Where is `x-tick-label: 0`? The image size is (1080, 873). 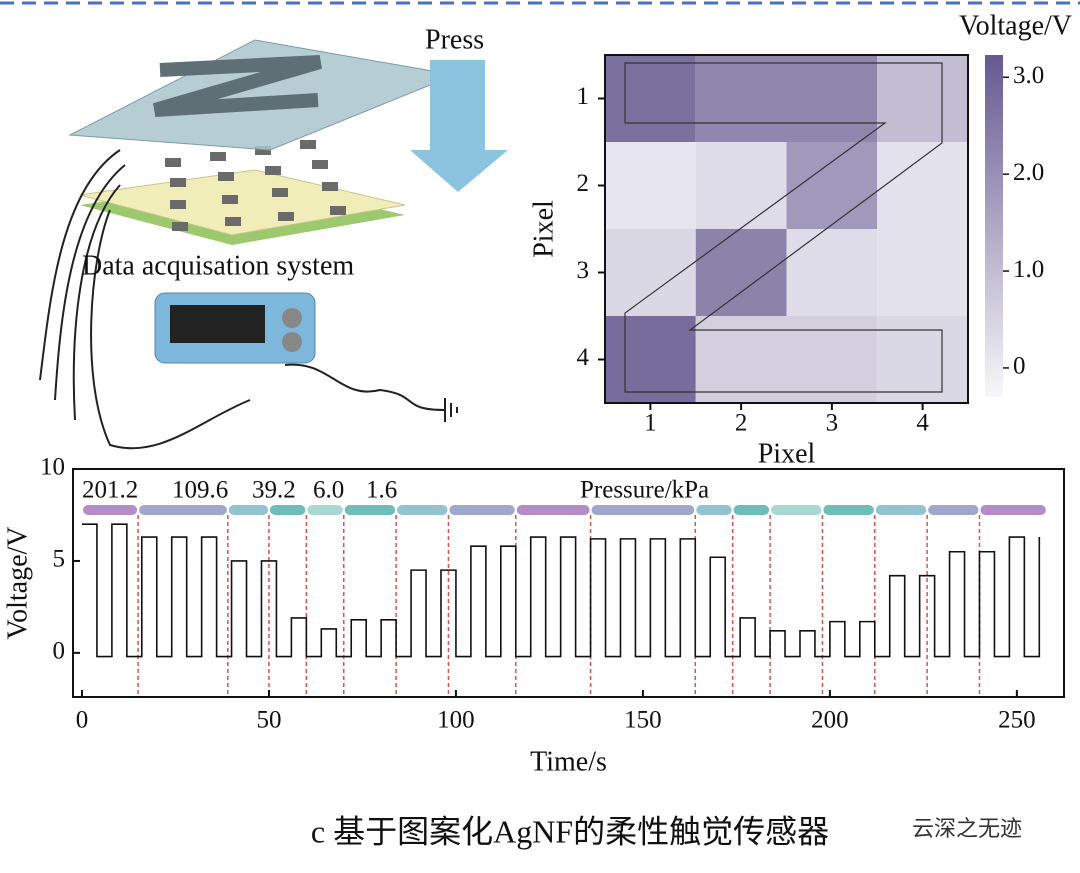
x-tick-label: 0 is located at coordinates (82, 720).